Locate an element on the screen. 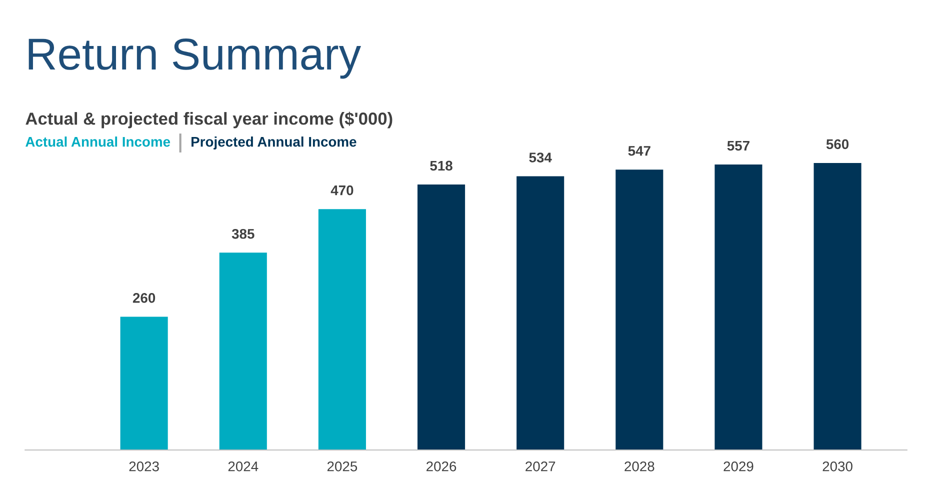 This screenshot has width=933, height=495. chart-subtitle: Actual & projected fiscal year income ($'000) is located at coordinates (209, 120).